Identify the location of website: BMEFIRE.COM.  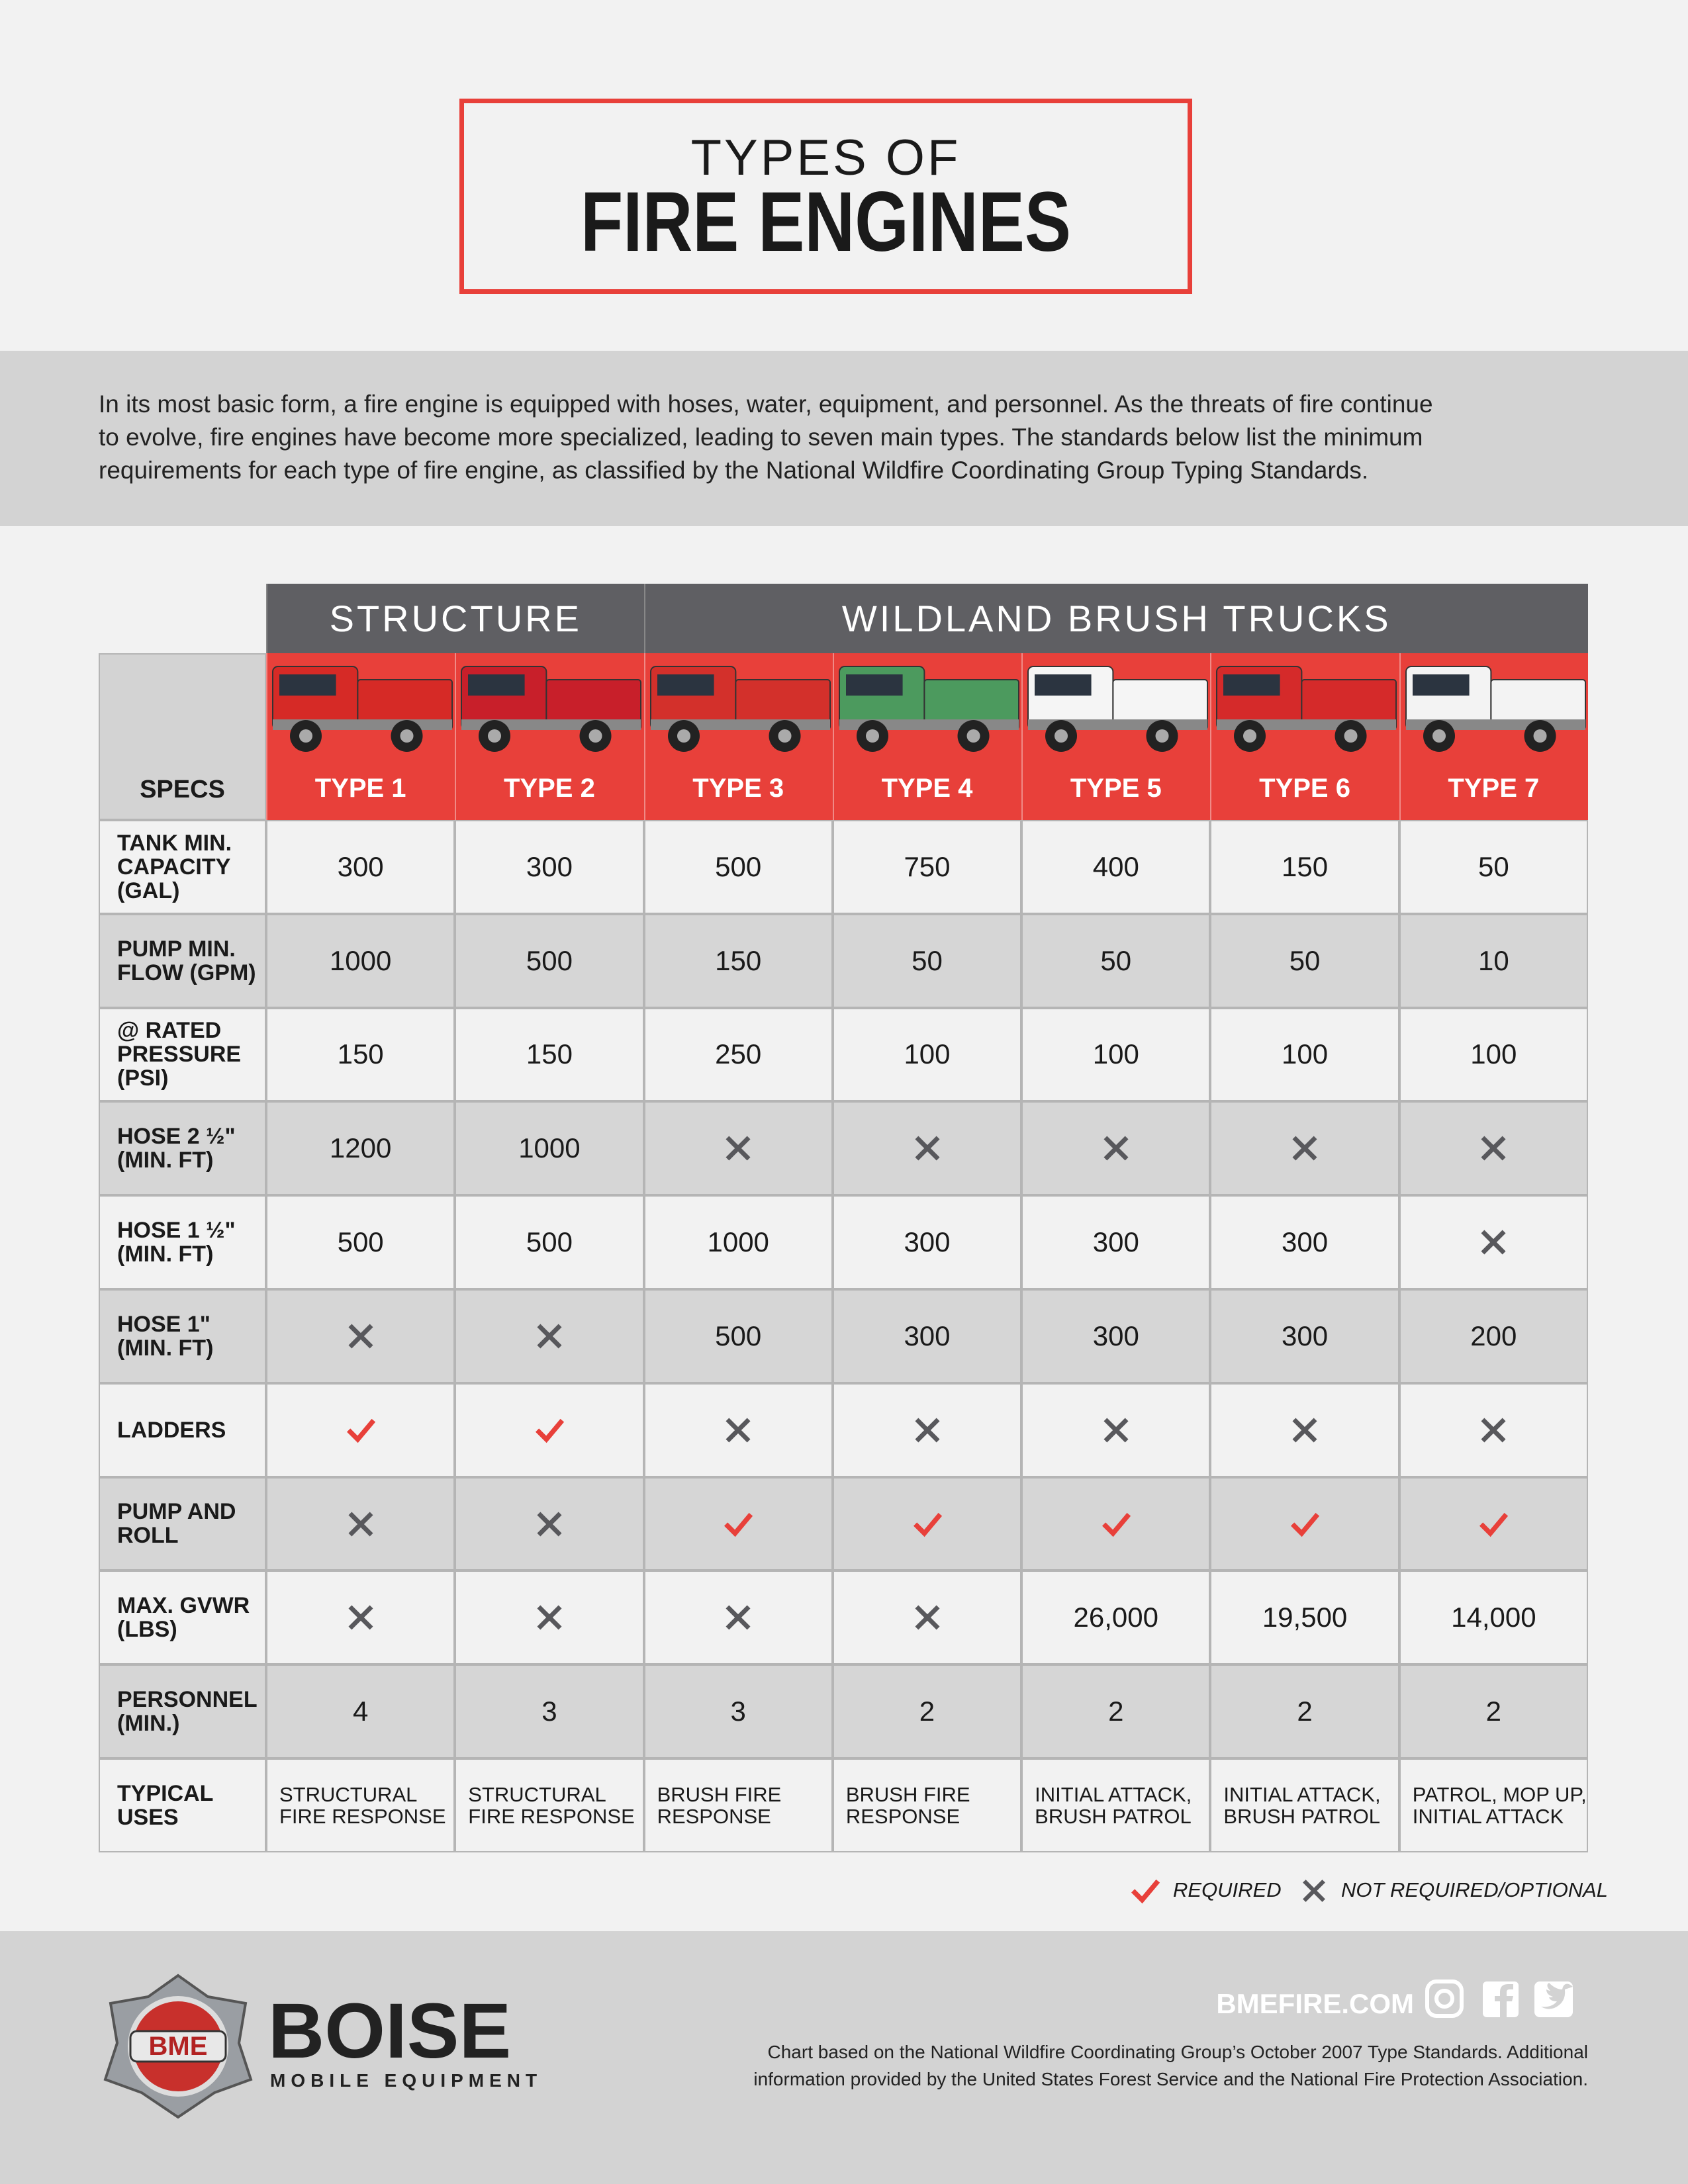
(1315, 2003).